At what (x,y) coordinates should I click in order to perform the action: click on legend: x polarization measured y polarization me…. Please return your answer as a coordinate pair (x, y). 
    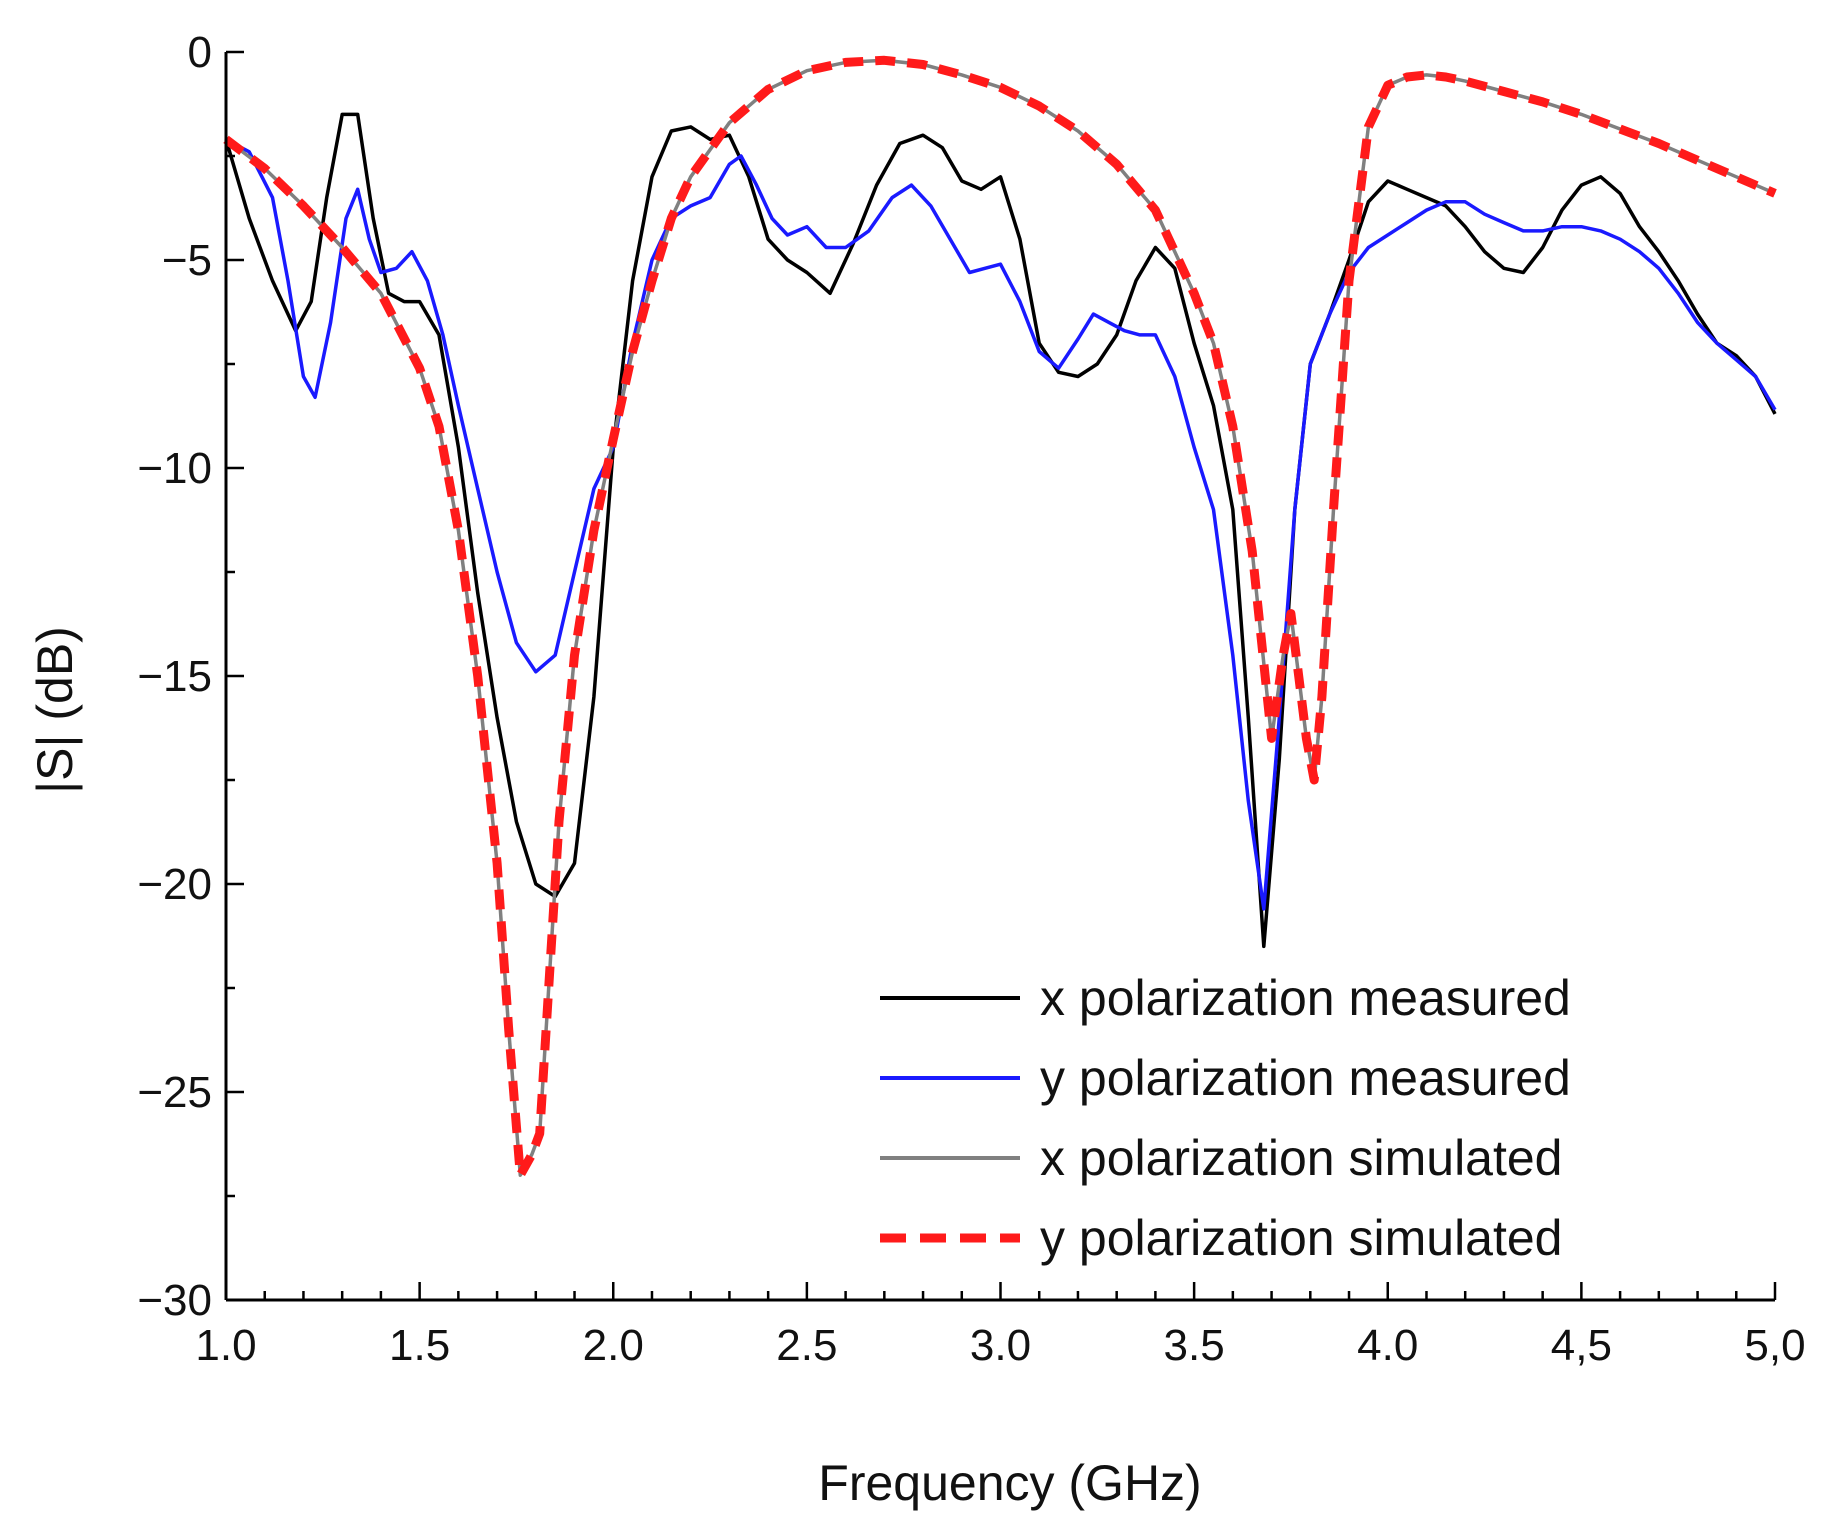
    Looking at the image, I should click on (1225, 1118).